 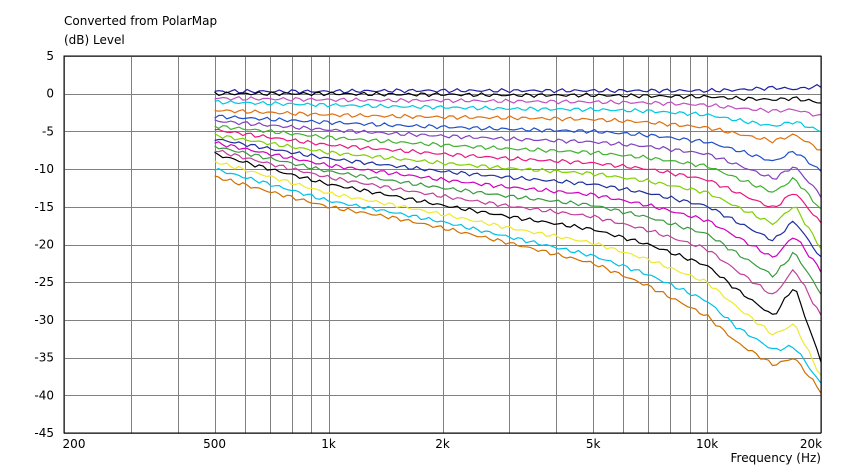 I want to click on y-tick-label: -40, so click(x=44, y=395).